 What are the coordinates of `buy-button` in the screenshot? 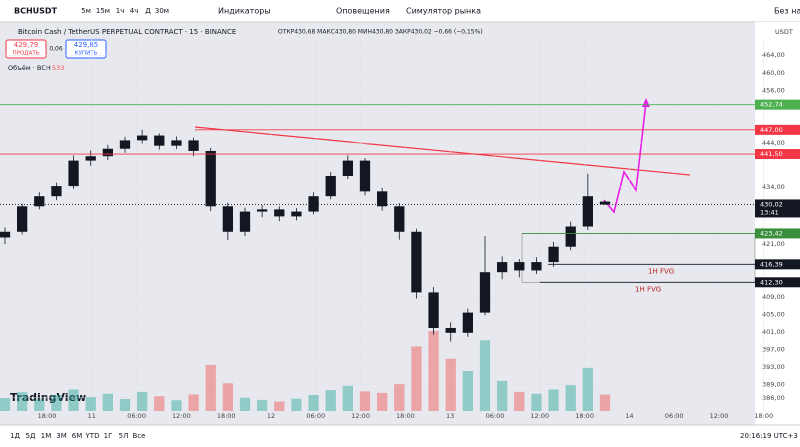 It's located at (86, 49).